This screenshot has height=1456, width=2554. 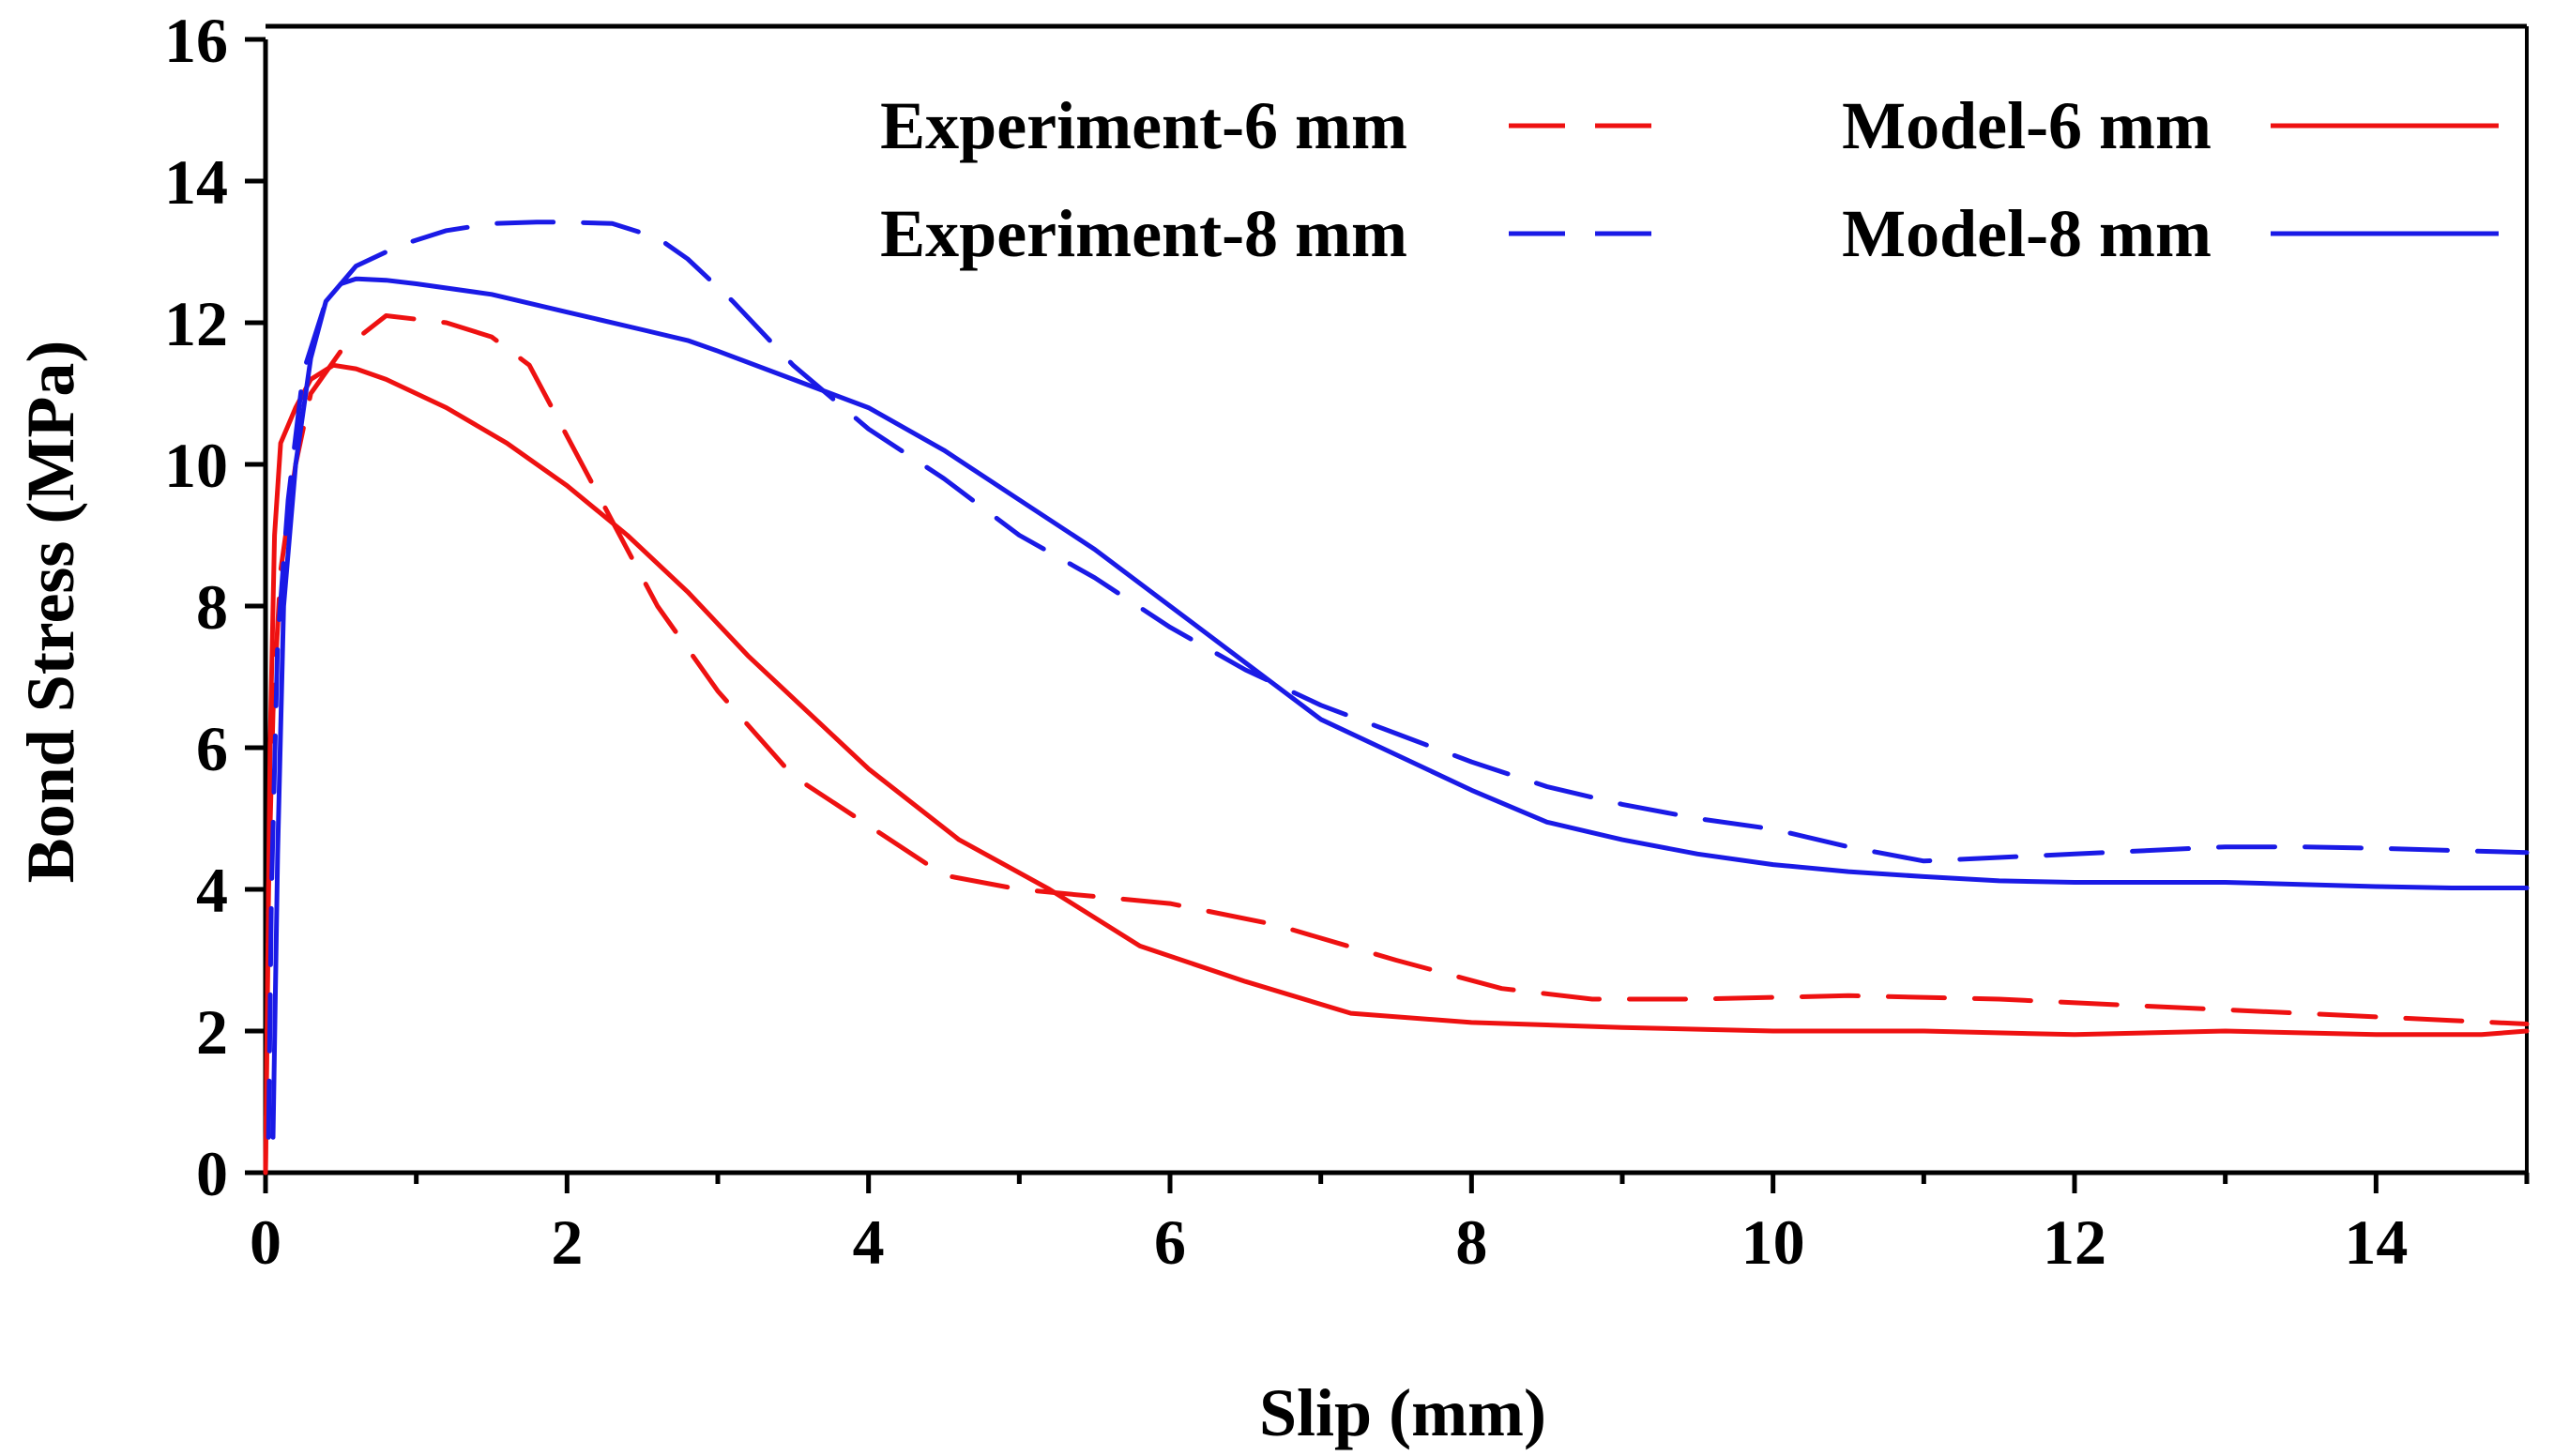 I want to click on x-axis-title: Slip (mm), so click(x=1402, y=1412).